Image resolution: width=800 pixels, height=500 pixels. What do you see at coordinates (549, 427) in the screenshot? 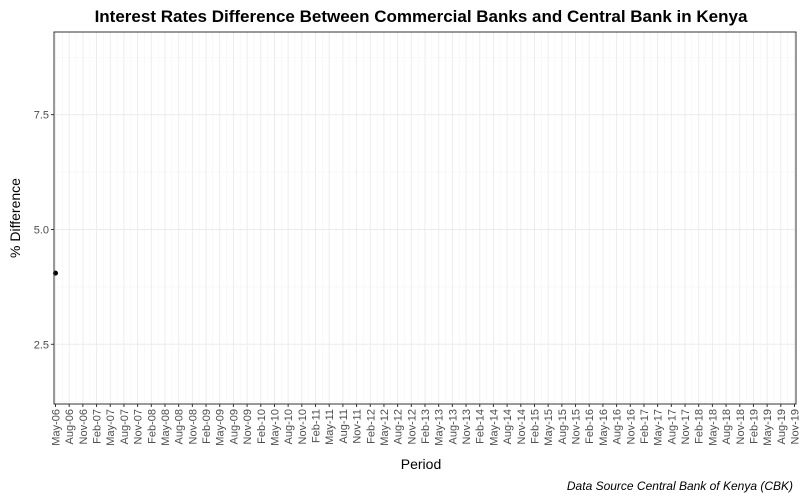
I see `x-tick-label: May-15` at bounding box center [549, 427].